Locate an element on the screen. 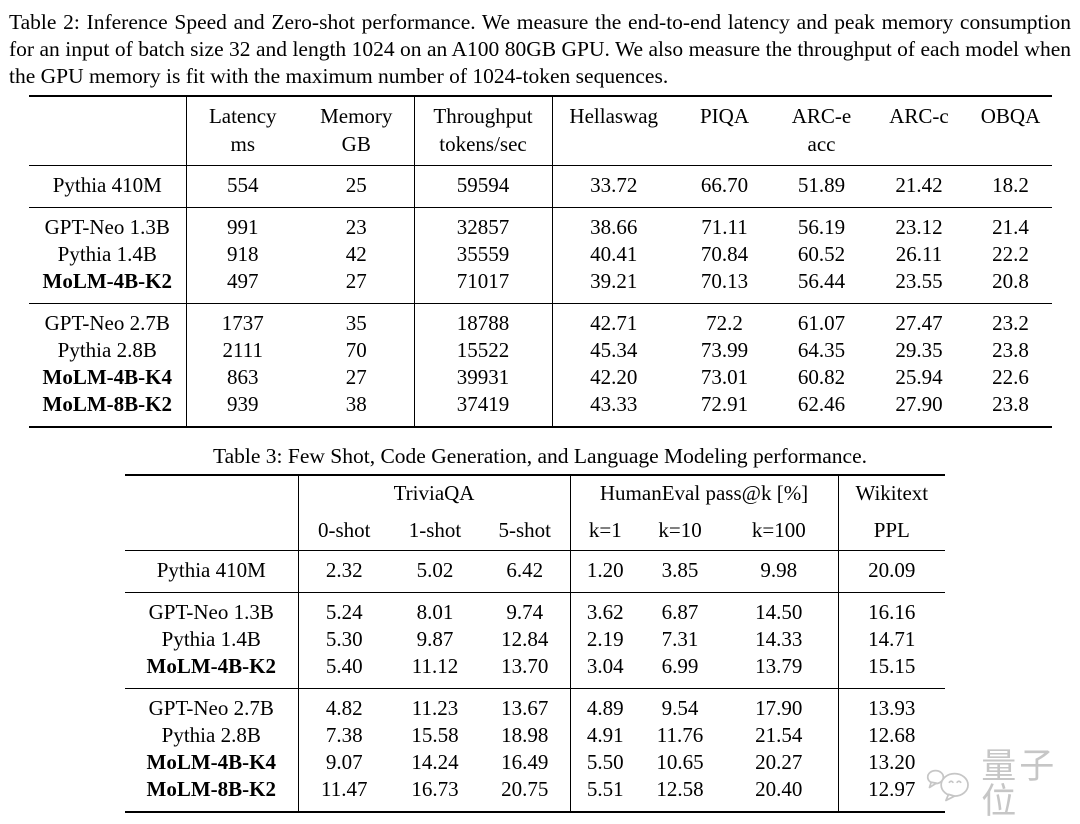  value-cell: 9.87 is located at coordinates (435, 639).